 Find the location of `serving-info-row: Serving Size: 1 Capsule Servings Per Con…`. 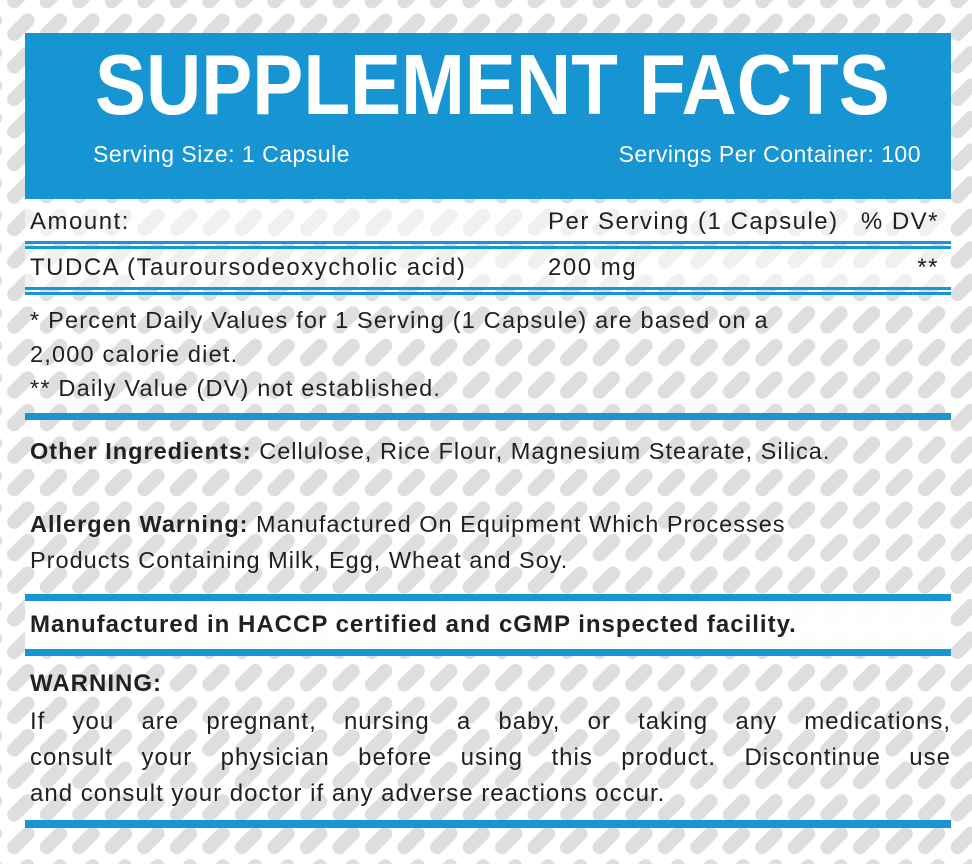

serving-info-row: Serving Size: 1 Capsule Servings Per Con… is located at coordinates (507, 154).